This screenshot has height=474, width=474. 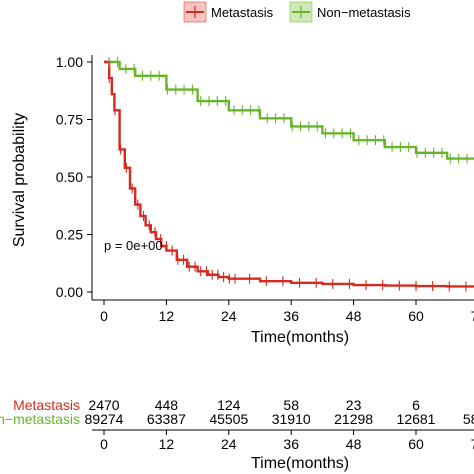 What do you see at coordinates (468, 419) in the screenshot?
I see `risk-value-non-metastasis: 5832` at bounding box center [468, 419].